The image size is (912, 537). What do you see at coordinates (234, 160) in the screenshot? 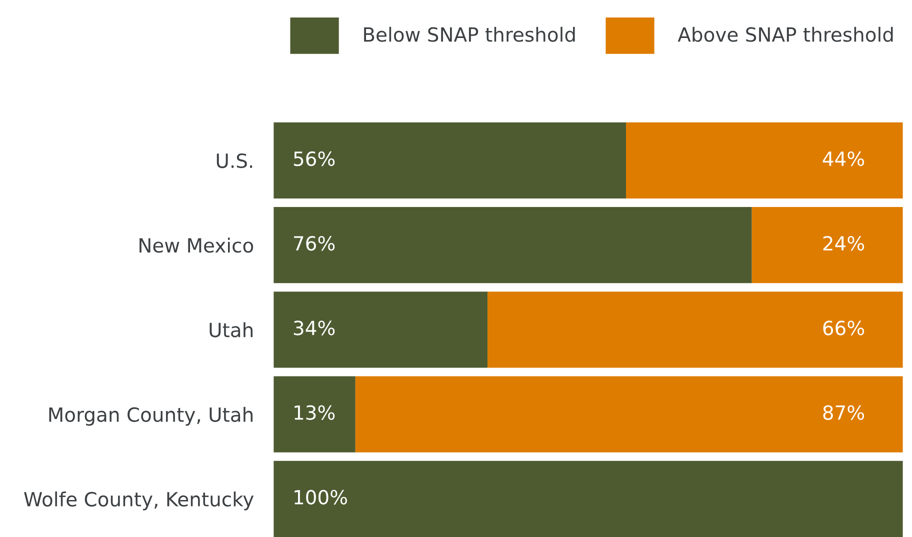
I see `y-tick-label: U.S.` at bounding box center [234, 160].